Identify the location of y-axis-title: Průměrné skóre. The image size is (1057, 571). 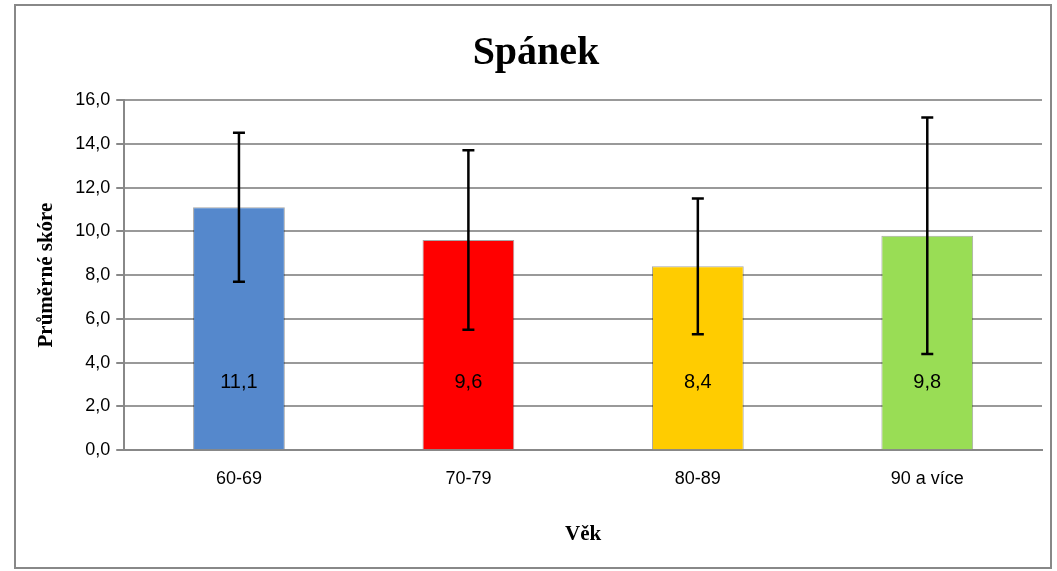
(45, 275).